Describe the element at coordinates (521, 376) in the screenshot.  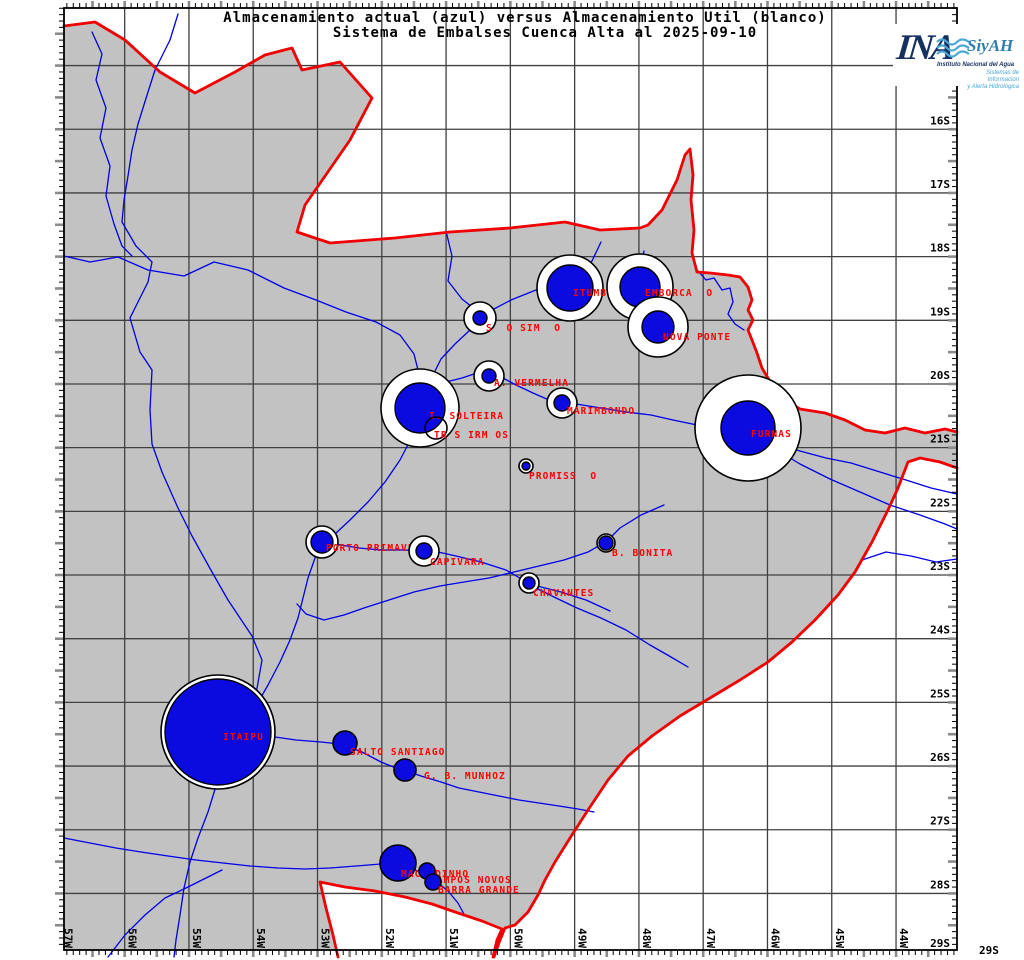
I see `reservoir-a-vermelha: A. VERMELHA` at that location.